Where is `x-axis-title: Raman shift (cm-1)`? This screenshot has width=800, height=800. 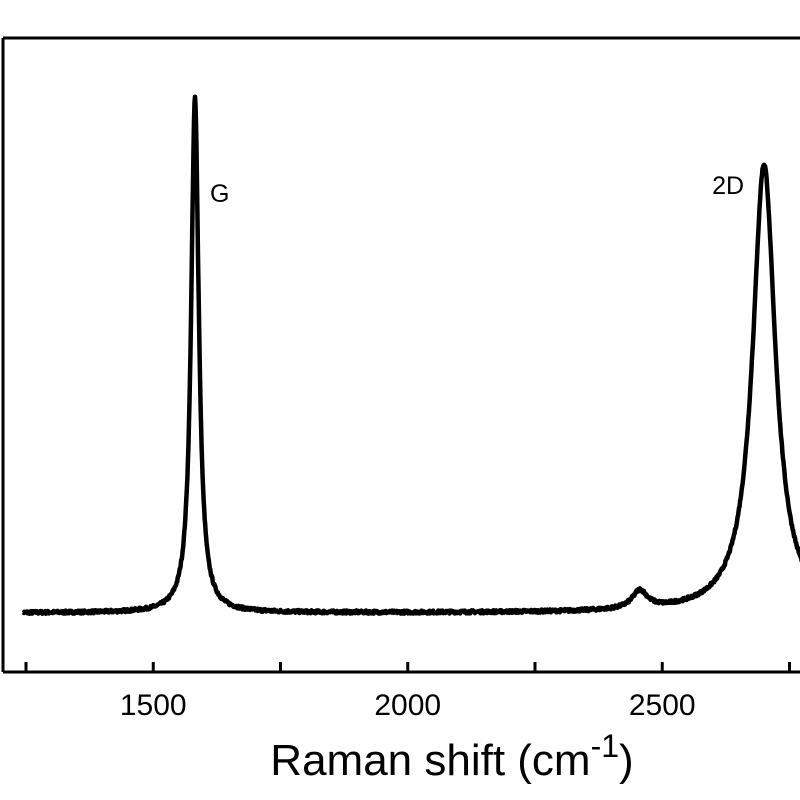 x-axis-title: Raman shift (cm-1) is located at coordinates (451, 756).